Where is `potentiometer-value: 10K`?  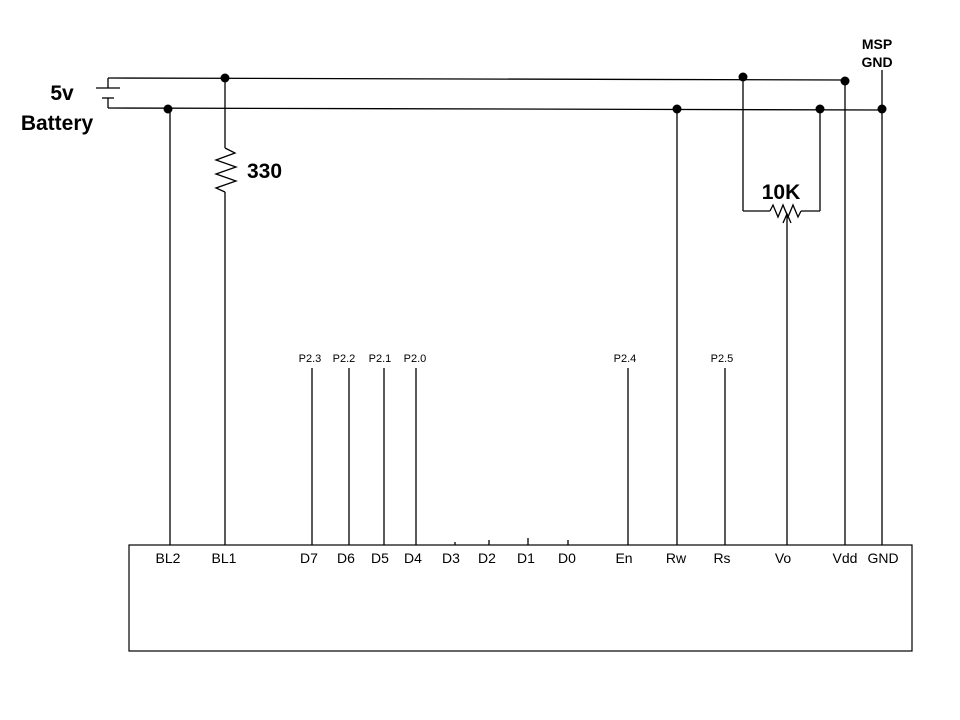 potentiometer-value: 10K is located at coordinates (781, 192).